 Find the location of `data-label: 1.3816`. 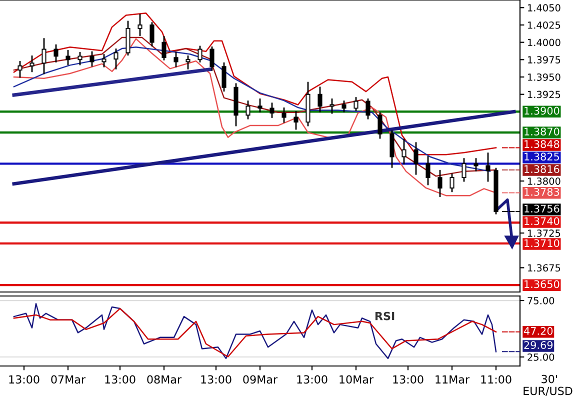

data-label: 1.3816 is located at coordinates (542, 169).